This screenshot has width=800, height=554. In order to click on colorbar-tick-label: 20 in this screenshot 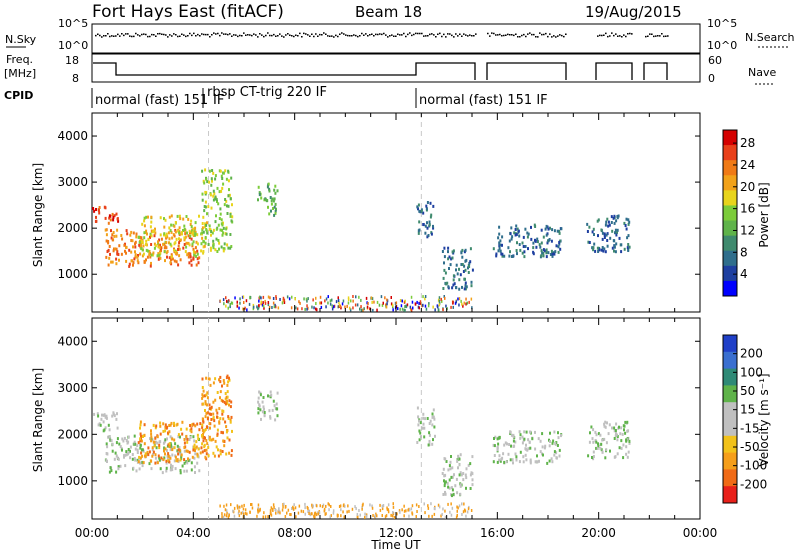, I will do `click(747, 187)`.